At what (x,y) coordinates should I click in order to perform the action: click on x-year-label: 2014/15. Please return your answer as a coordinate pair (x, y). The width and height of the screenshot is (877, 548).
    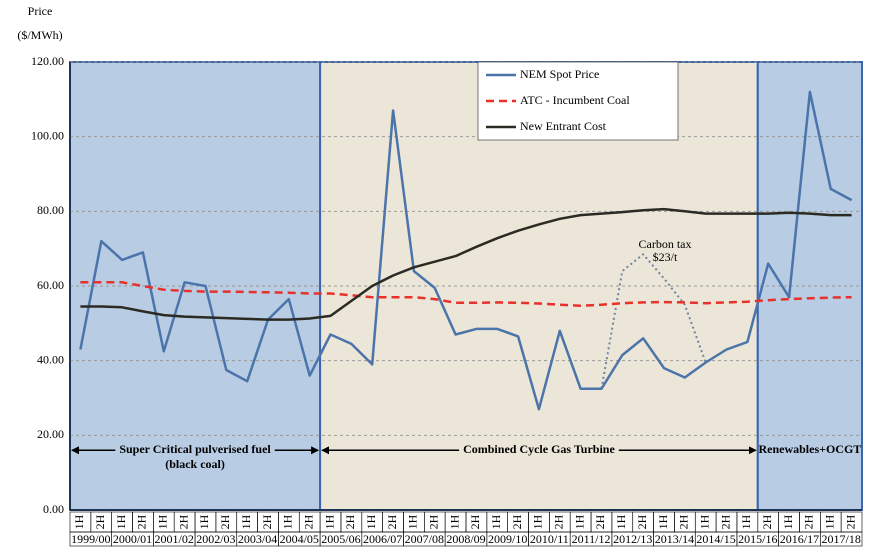
    Looking at the image, I should click on (715, 539).